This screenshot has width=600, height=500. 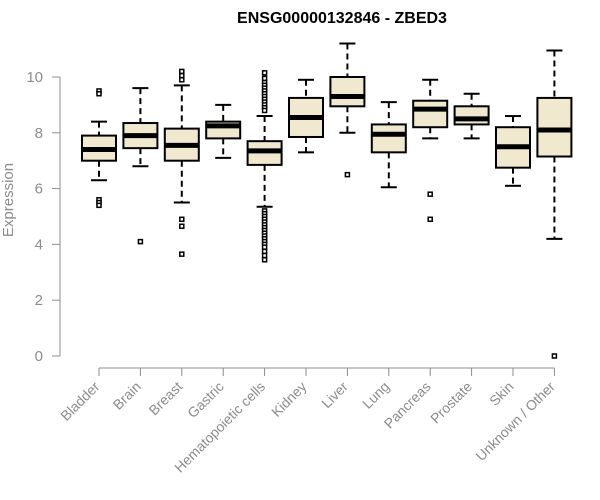 I want to click on y-tick-label: 2, so click(x=39, y=300).